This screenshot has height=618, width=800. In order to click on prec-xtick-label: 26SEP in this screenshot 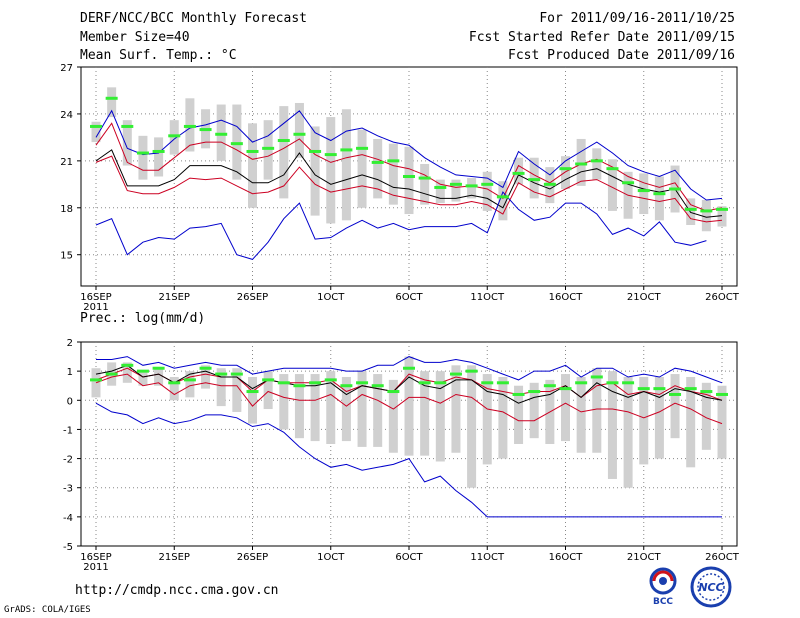, I will do `click(252, 557)`.